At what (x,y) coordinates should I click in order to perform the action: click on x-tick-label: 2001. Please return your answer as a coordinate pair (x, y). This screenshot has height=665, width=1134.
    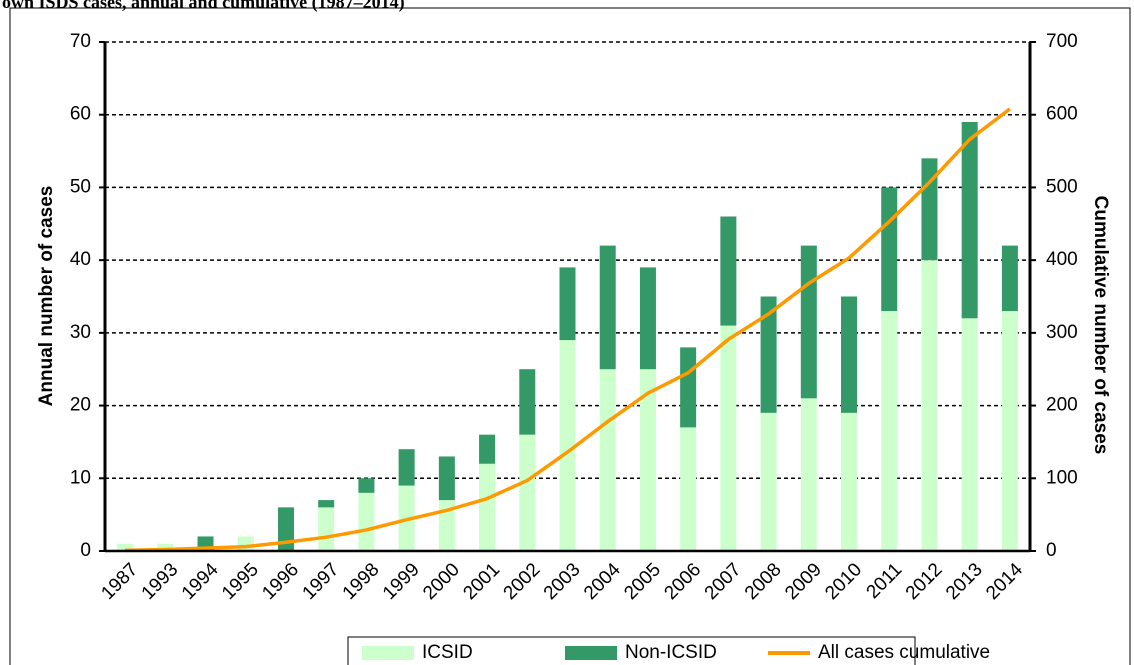
    Looking at the image, I should click on (481, 581).